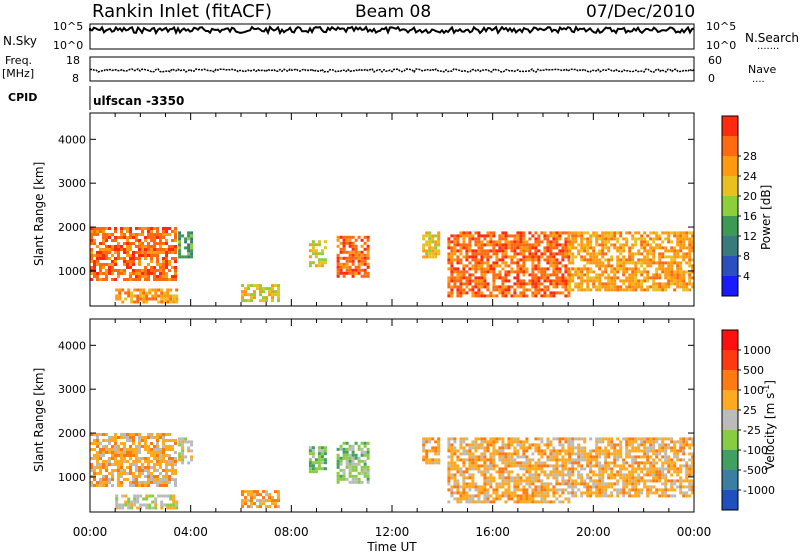 This screenshot has height=554, width=800. Describe the element at coordinates (766, 389) in the screenshot. I see `velocity-label-sup: -1` at that location.